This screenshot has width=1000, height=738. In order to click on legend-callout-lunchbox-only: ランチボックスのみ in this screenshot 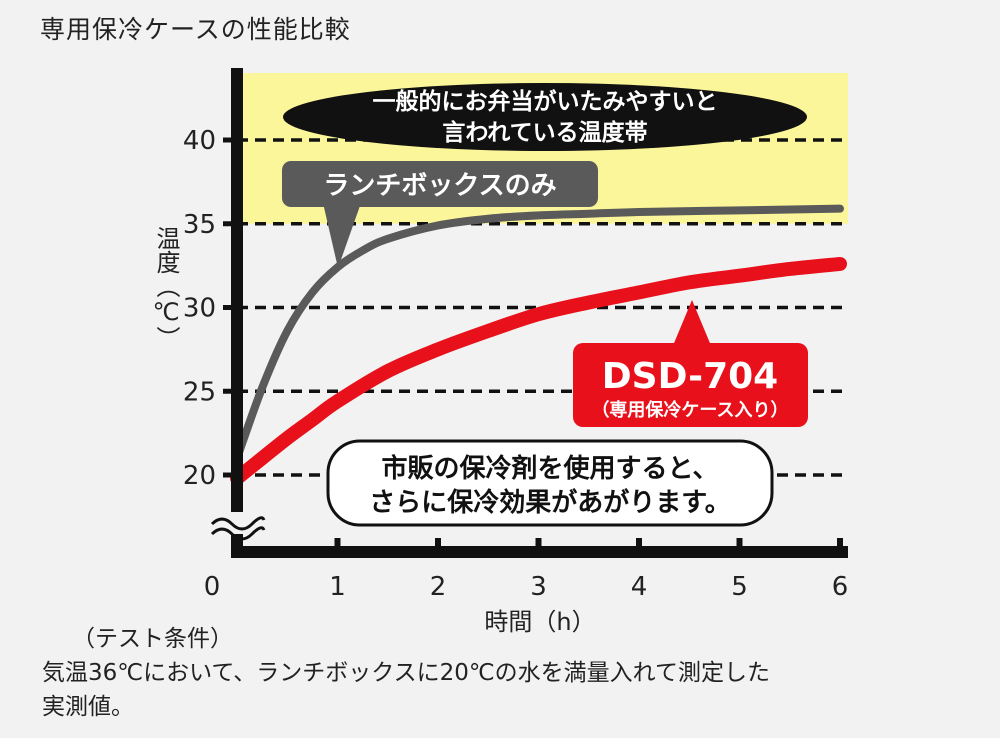, I will do `click(440, 214)`.